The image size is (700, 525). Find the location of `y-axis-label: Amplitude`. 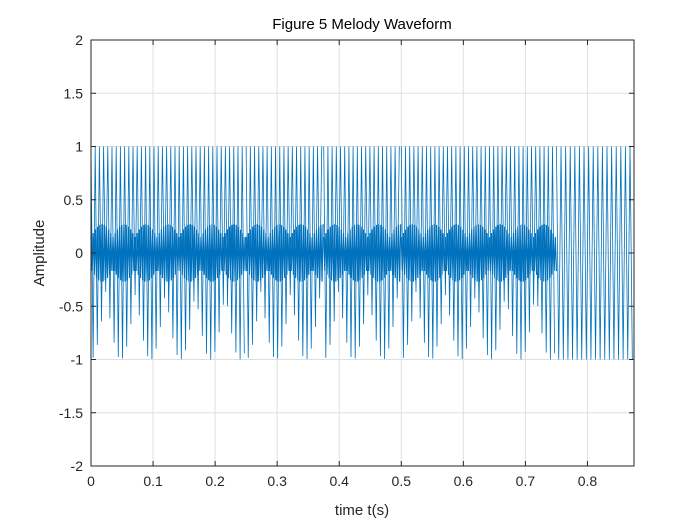

y-axis-label: Amplitude is located at coordinates (39, 253).